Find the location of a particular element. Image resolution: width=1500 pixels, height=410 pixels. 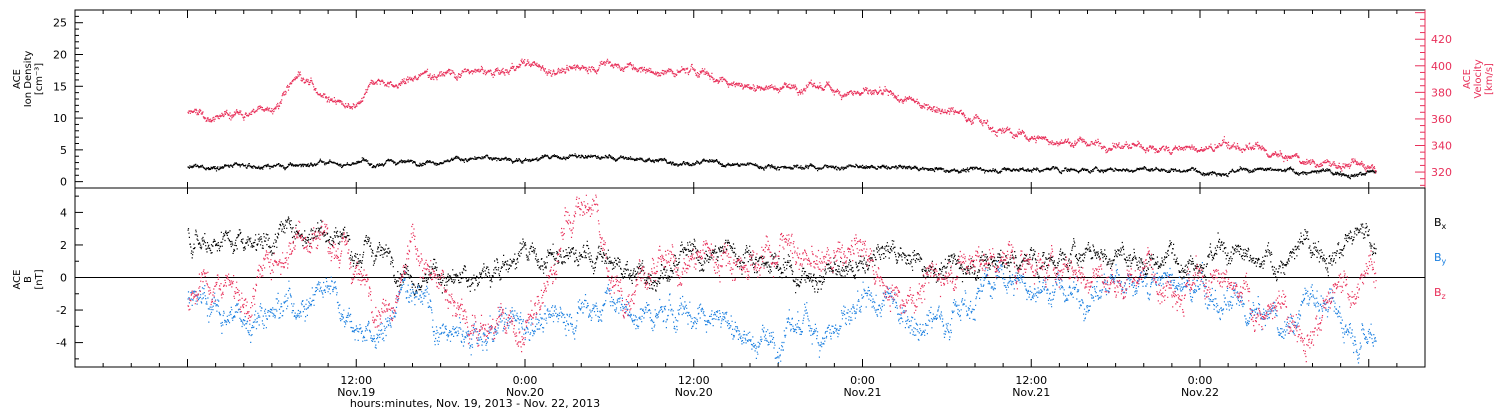

axis-label-line: [km/s] is located at coordinates (1489, 79).